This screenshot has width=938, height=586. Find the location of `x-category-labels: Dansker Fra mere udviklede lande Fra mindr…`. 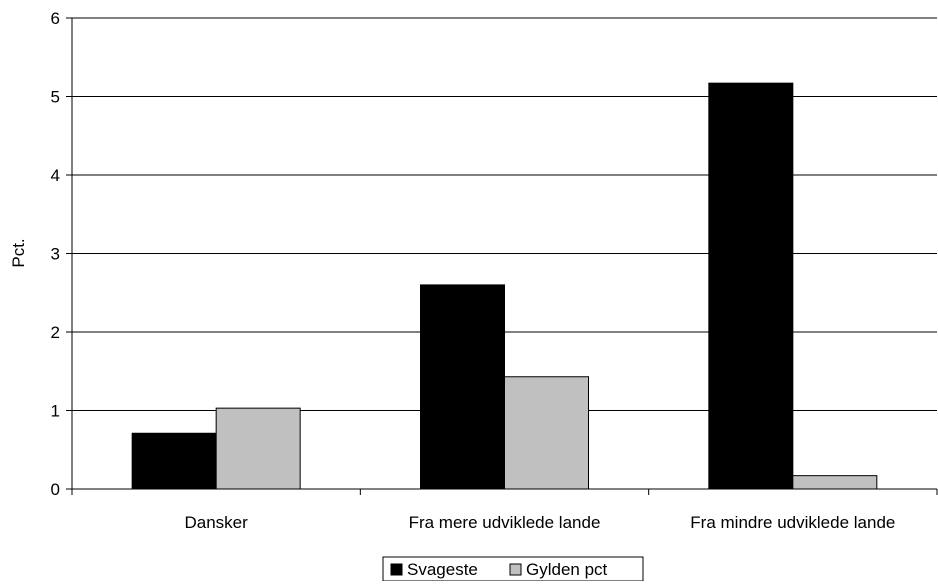

x-category-labels: Dansker Fra mere udviklede lande Fra mindr… is located at coordinates (540, 522).